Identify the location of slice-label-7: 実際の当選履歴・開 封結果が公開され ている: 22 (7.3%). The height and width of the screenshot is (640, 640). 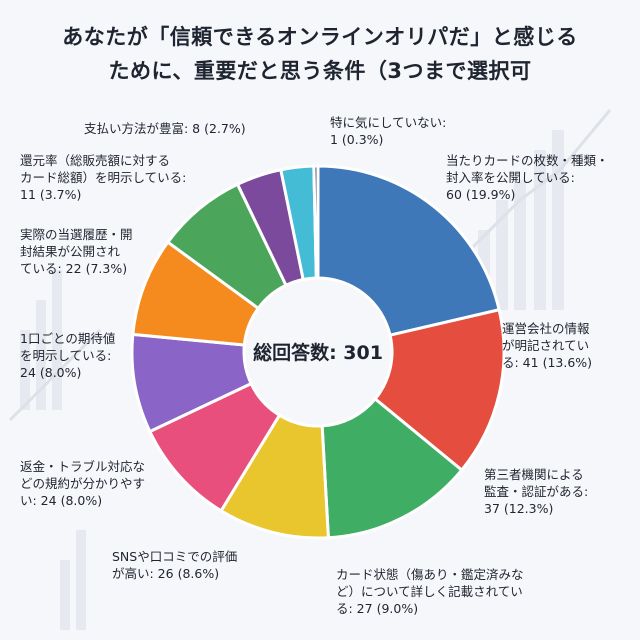
(76, 251).